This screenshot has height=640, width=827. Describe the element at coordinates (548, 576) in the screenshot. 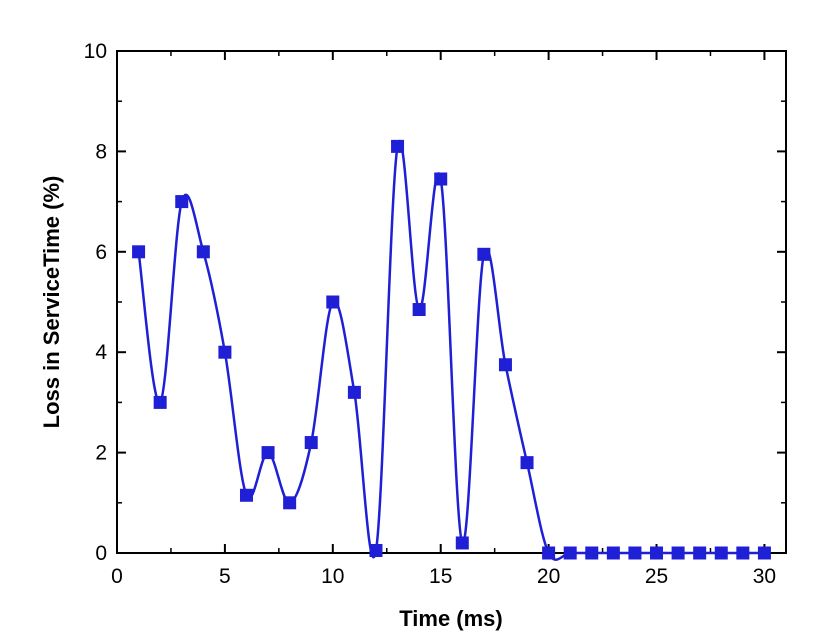

I see `x-tick-label: 20` at that location.